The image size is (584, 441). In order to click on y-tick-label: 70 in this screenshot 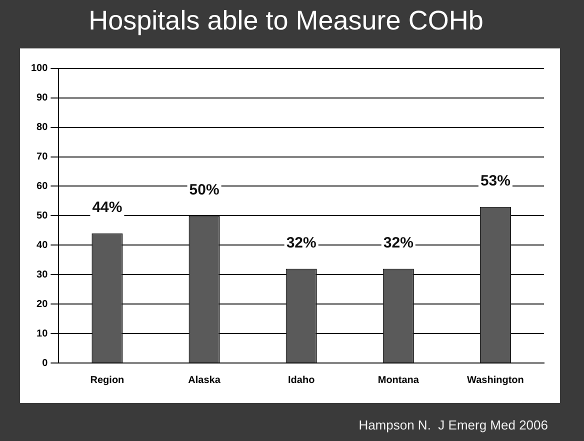, I will do `click(42, 157)`.